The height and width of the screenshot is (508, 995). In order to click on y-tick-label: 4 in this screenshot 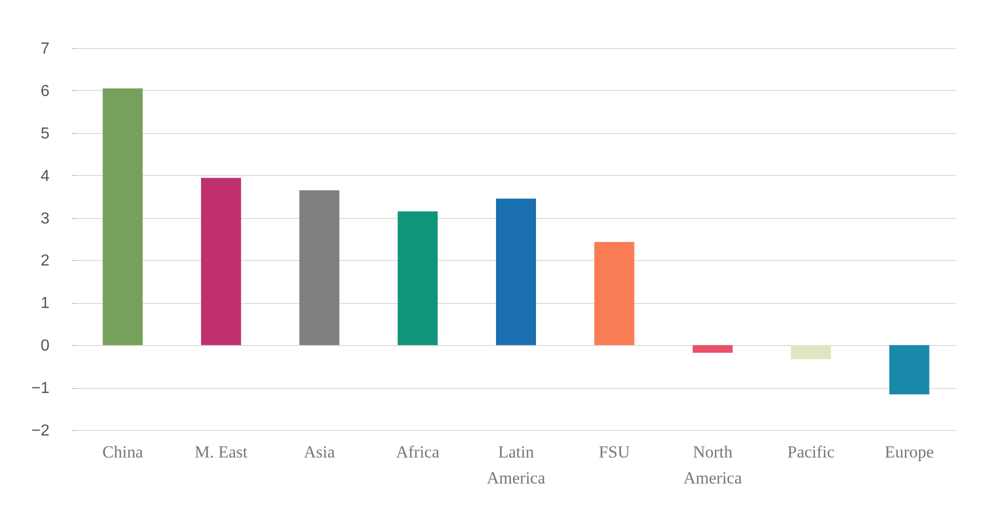, I will do `click(45, 176)`.